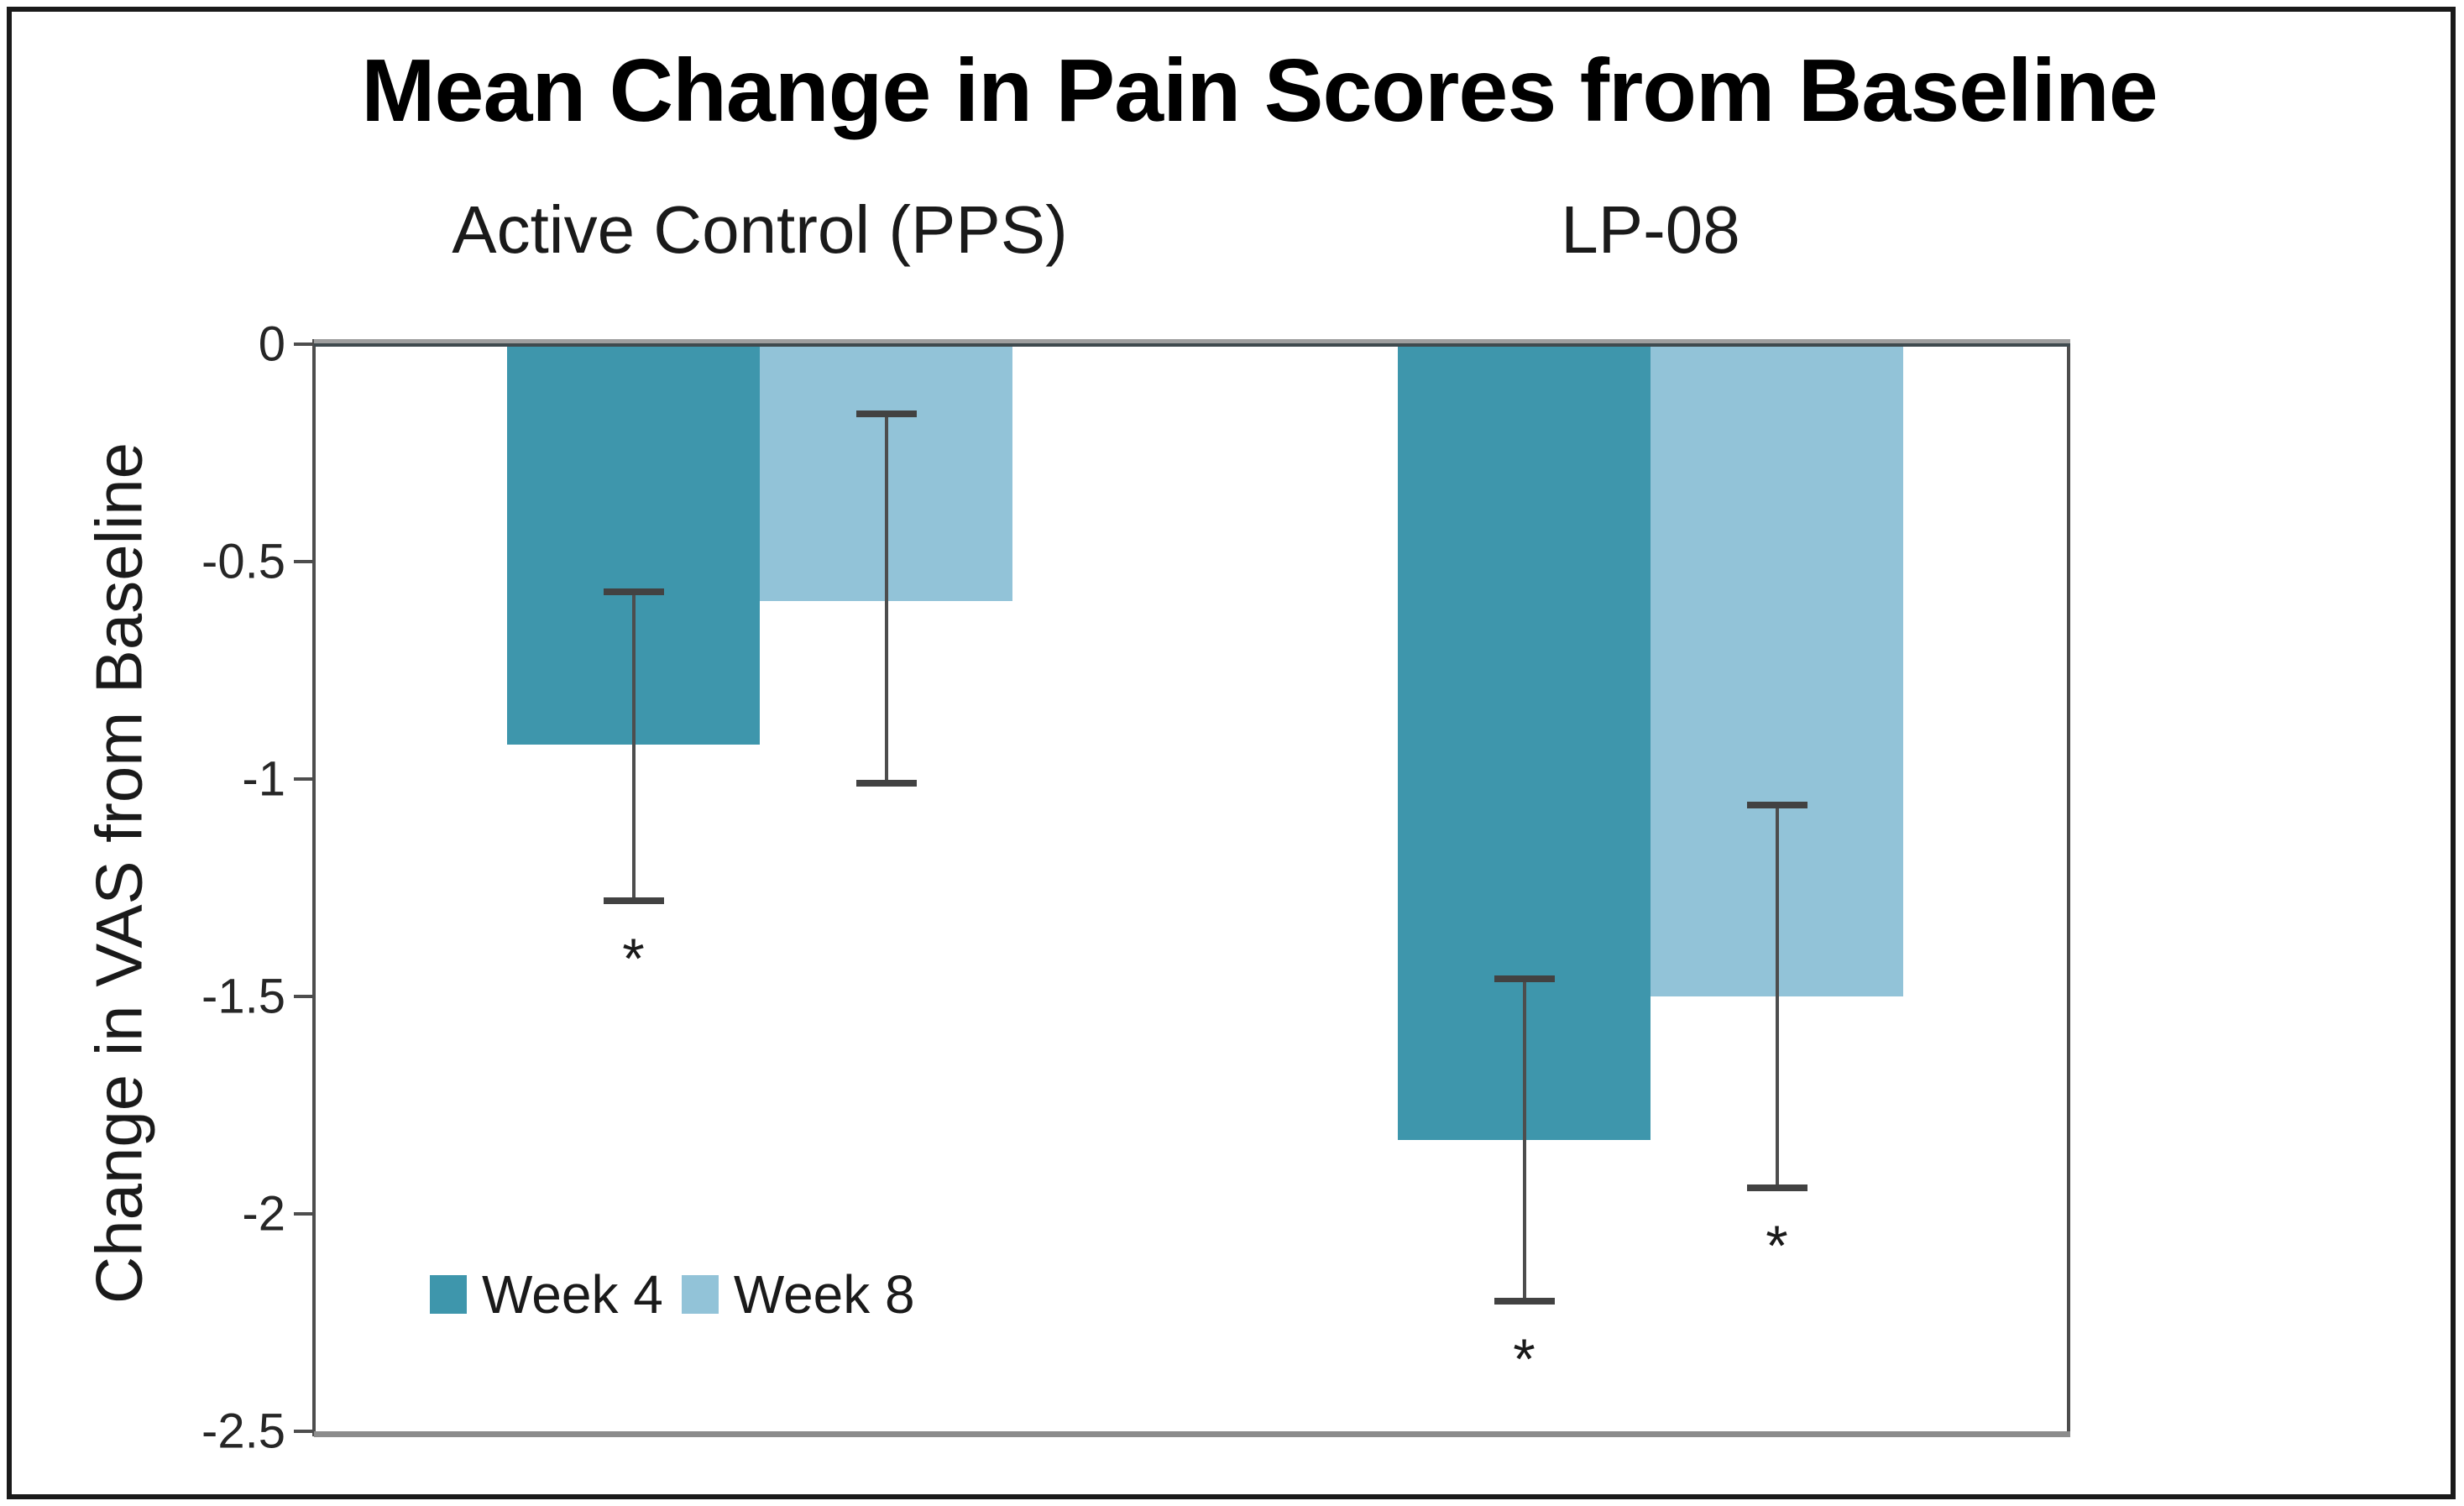  I want to click on y-tick-label: -2.5, so click(243, 1432).